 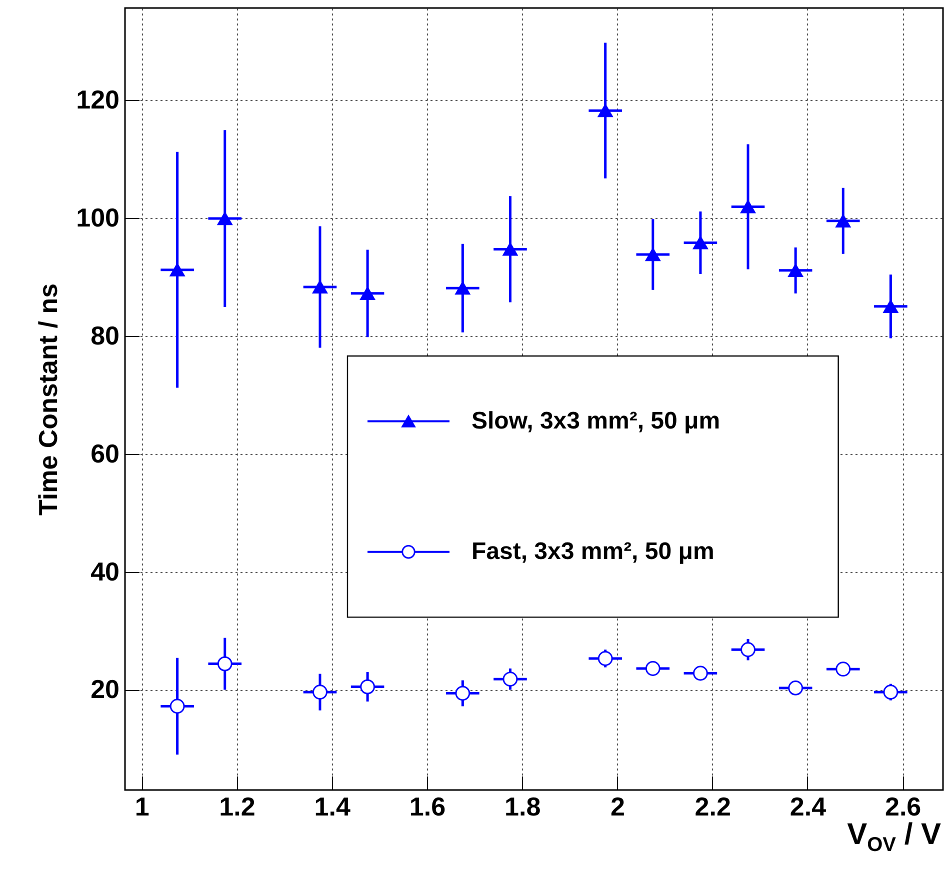 What do you see at coordinates (808, 807) in the screenshot?
I see `x-tick-label: 2.4` at bounding box center [808, 807].